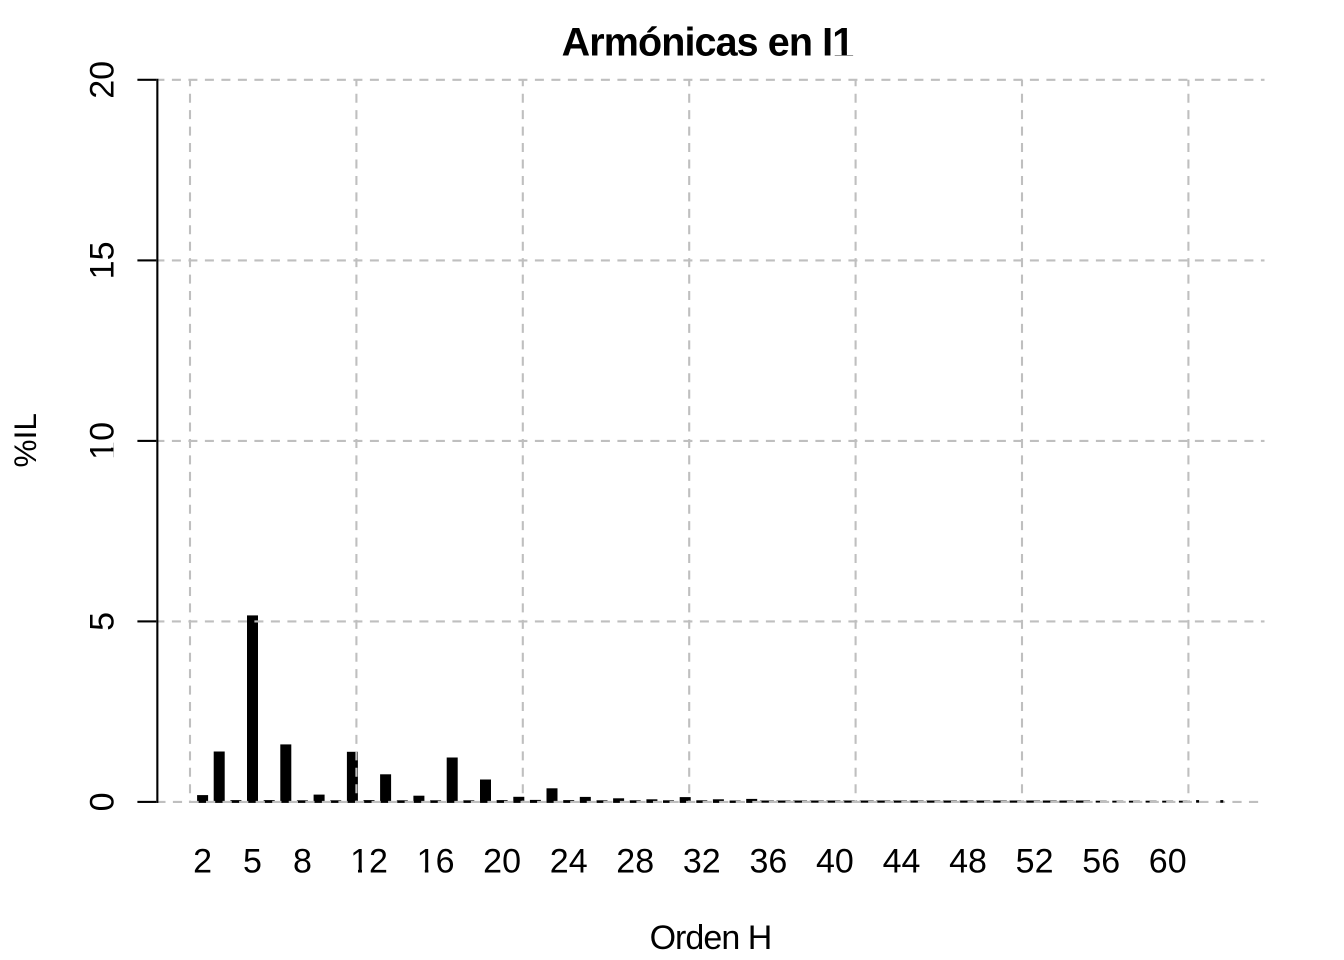 The height and width of the screenshot is (960, 1344). I want to click on svg-text: 15, so click(103, 260).